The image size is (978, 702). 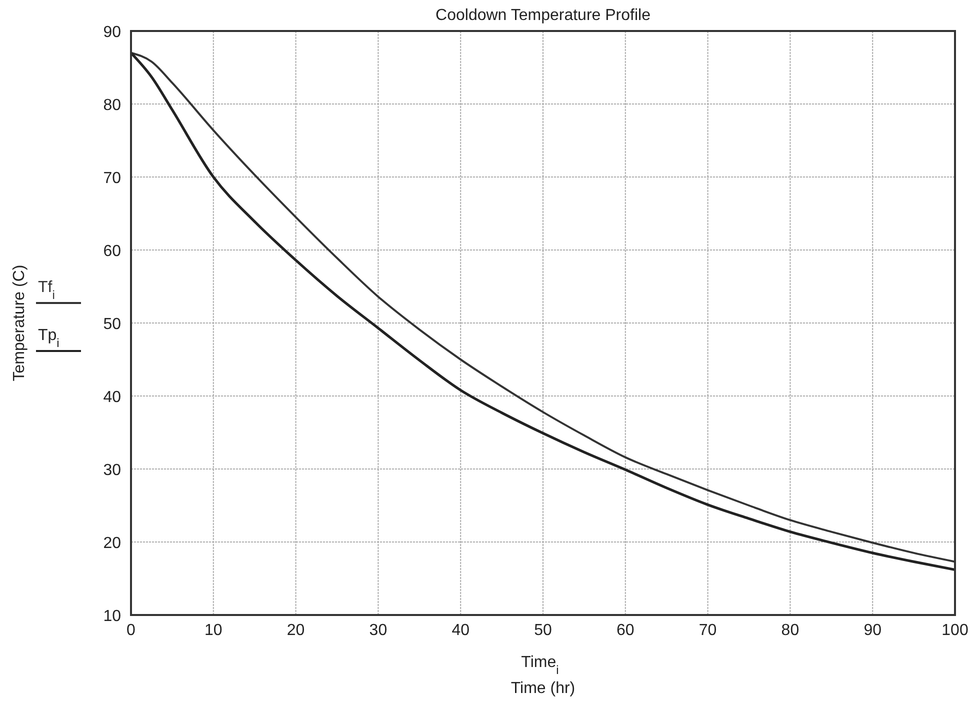 What do you see at coordinates (543, 630) in the screenshot?
I see `x-tick-label: 50` at bounding box center [543, 630].